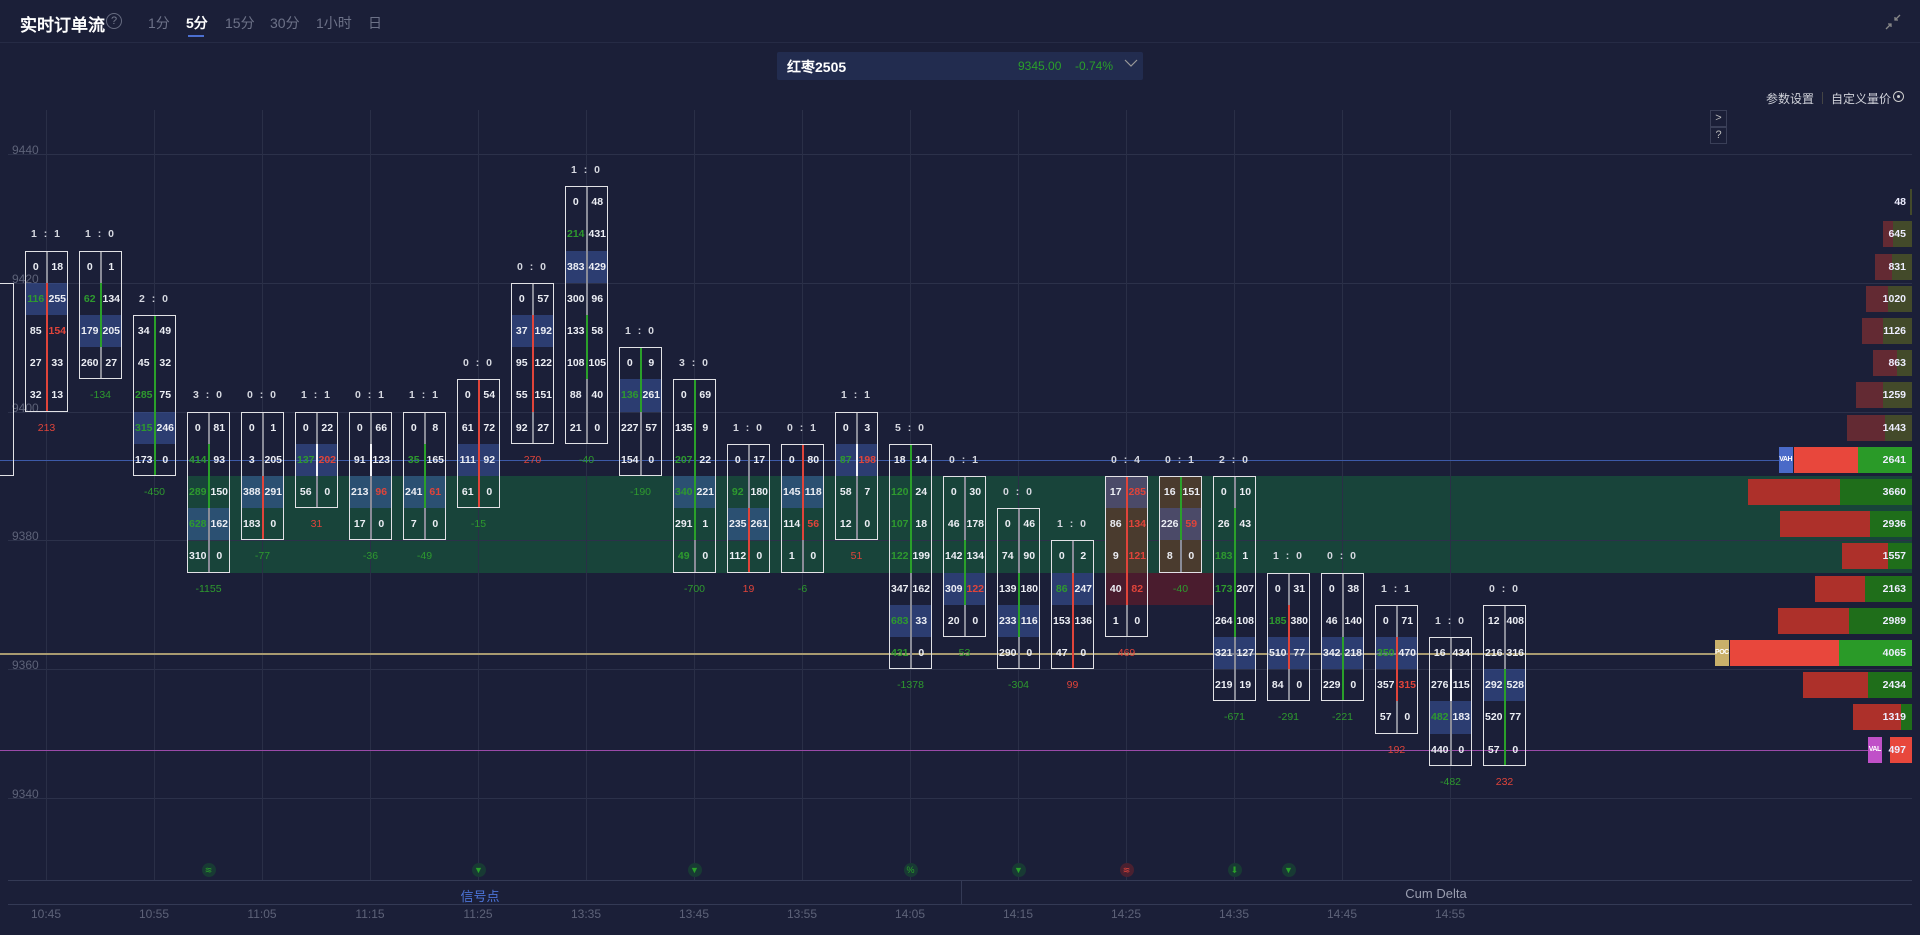 This screenshot has width=1920, height=935. Describe the element at coordinates (1515, 620) in the screenshot. I see `ask-volume-cell: 408` at that location.